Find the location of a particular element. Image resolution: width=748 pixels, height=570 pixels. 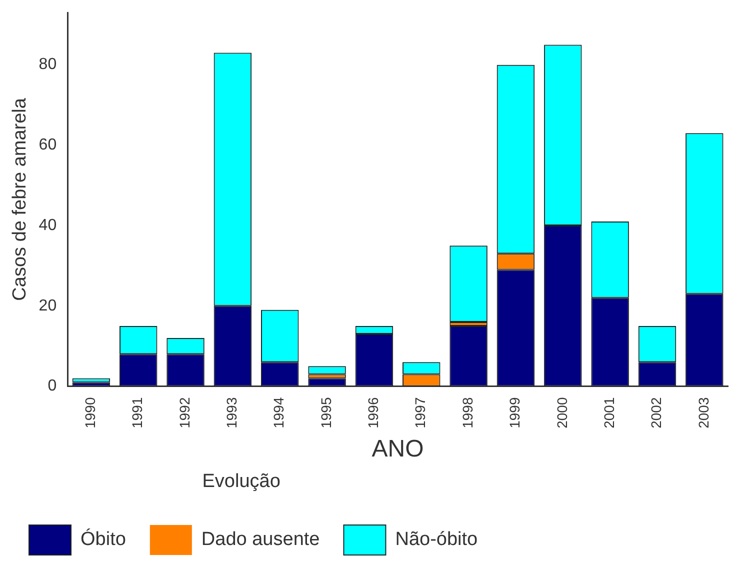

x-tick-label: 2000 is located at coordinates (562, 412).